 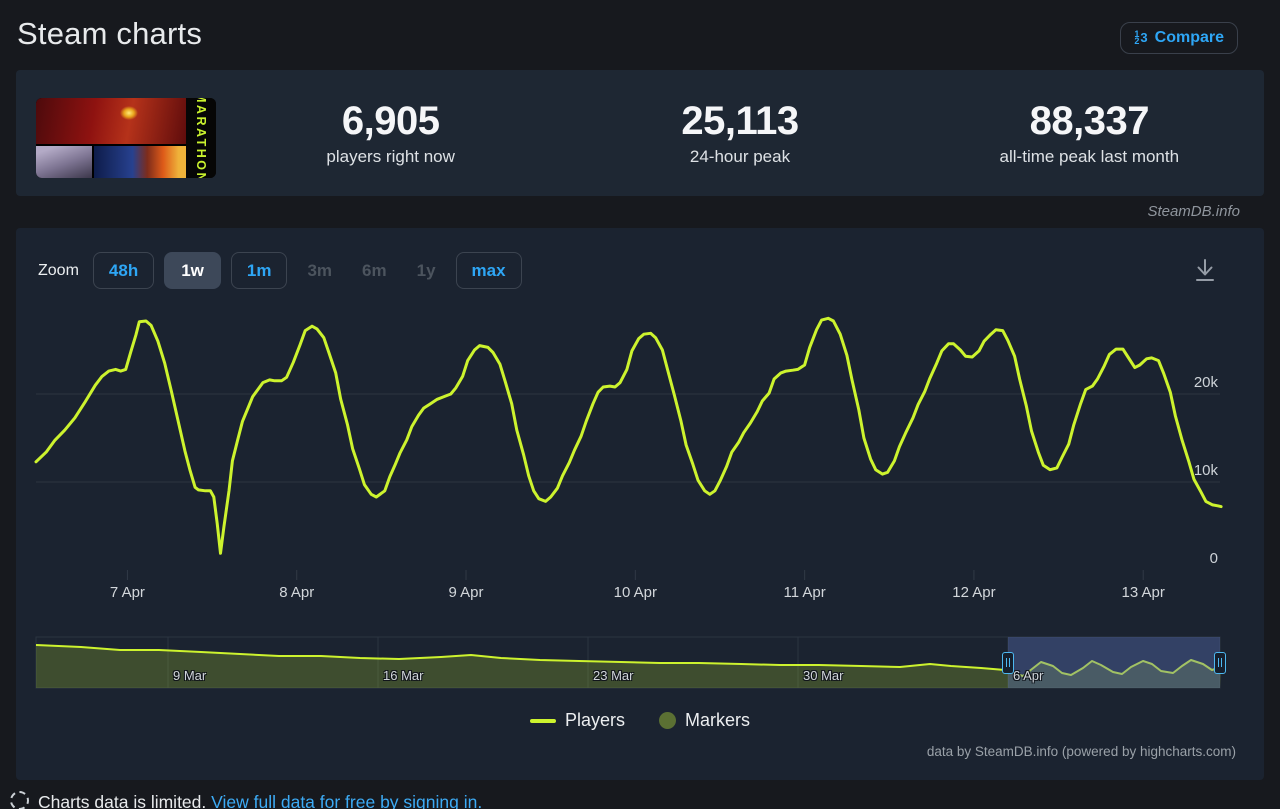 What do you see at coordinates (718, 720) in the screenshot?
I see `legend-markers-label: Markers` at bounding box center [718, 720].